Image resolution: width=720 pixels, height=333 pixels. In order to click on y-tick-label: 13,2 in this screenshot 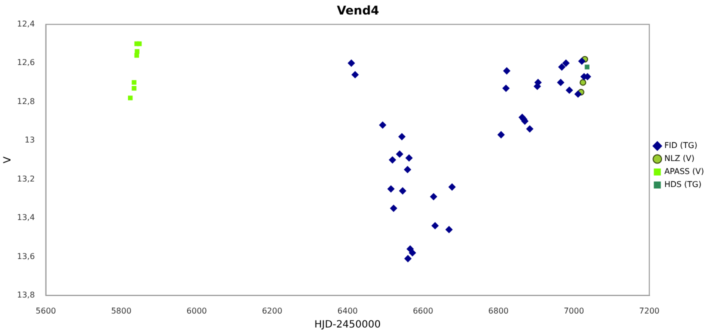, I will do `click(26, 179)`.